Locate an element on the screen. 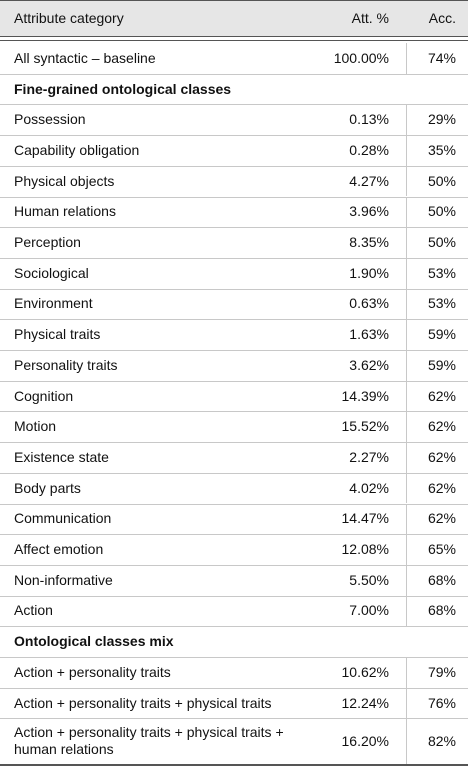 The height and width of the screenshot is (770, 468). row-label: Existence state is located at coordinates (61, 456).